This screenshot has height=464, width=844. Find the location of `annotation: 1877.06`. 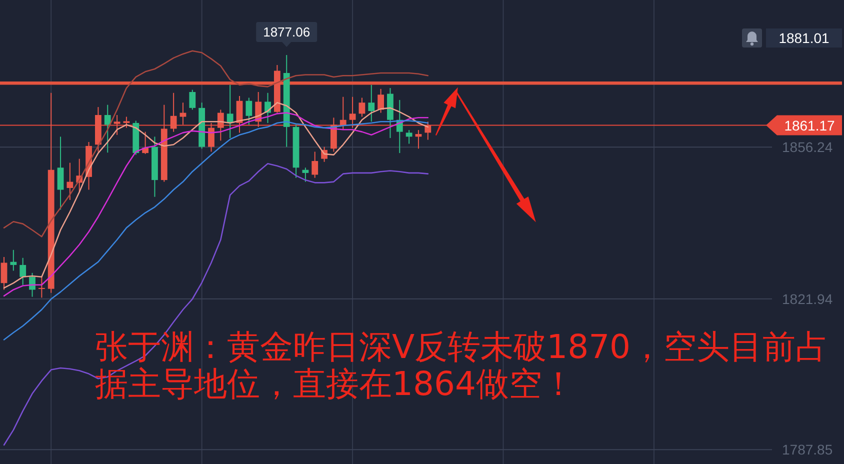

annotation: 1877.06 is located at coordinates (286, 32).